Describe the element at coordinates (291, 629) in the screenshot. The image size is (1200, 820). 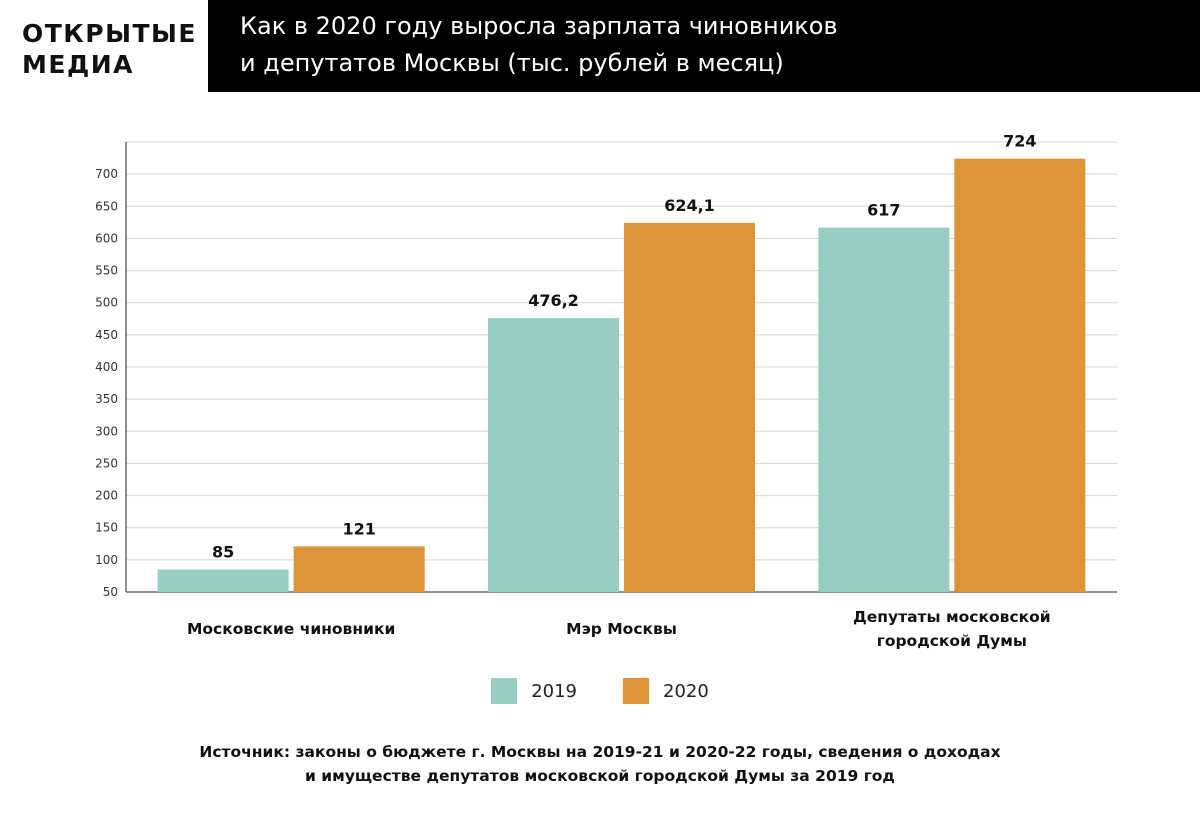
I see `category-label: Московские чиновники` at that location.